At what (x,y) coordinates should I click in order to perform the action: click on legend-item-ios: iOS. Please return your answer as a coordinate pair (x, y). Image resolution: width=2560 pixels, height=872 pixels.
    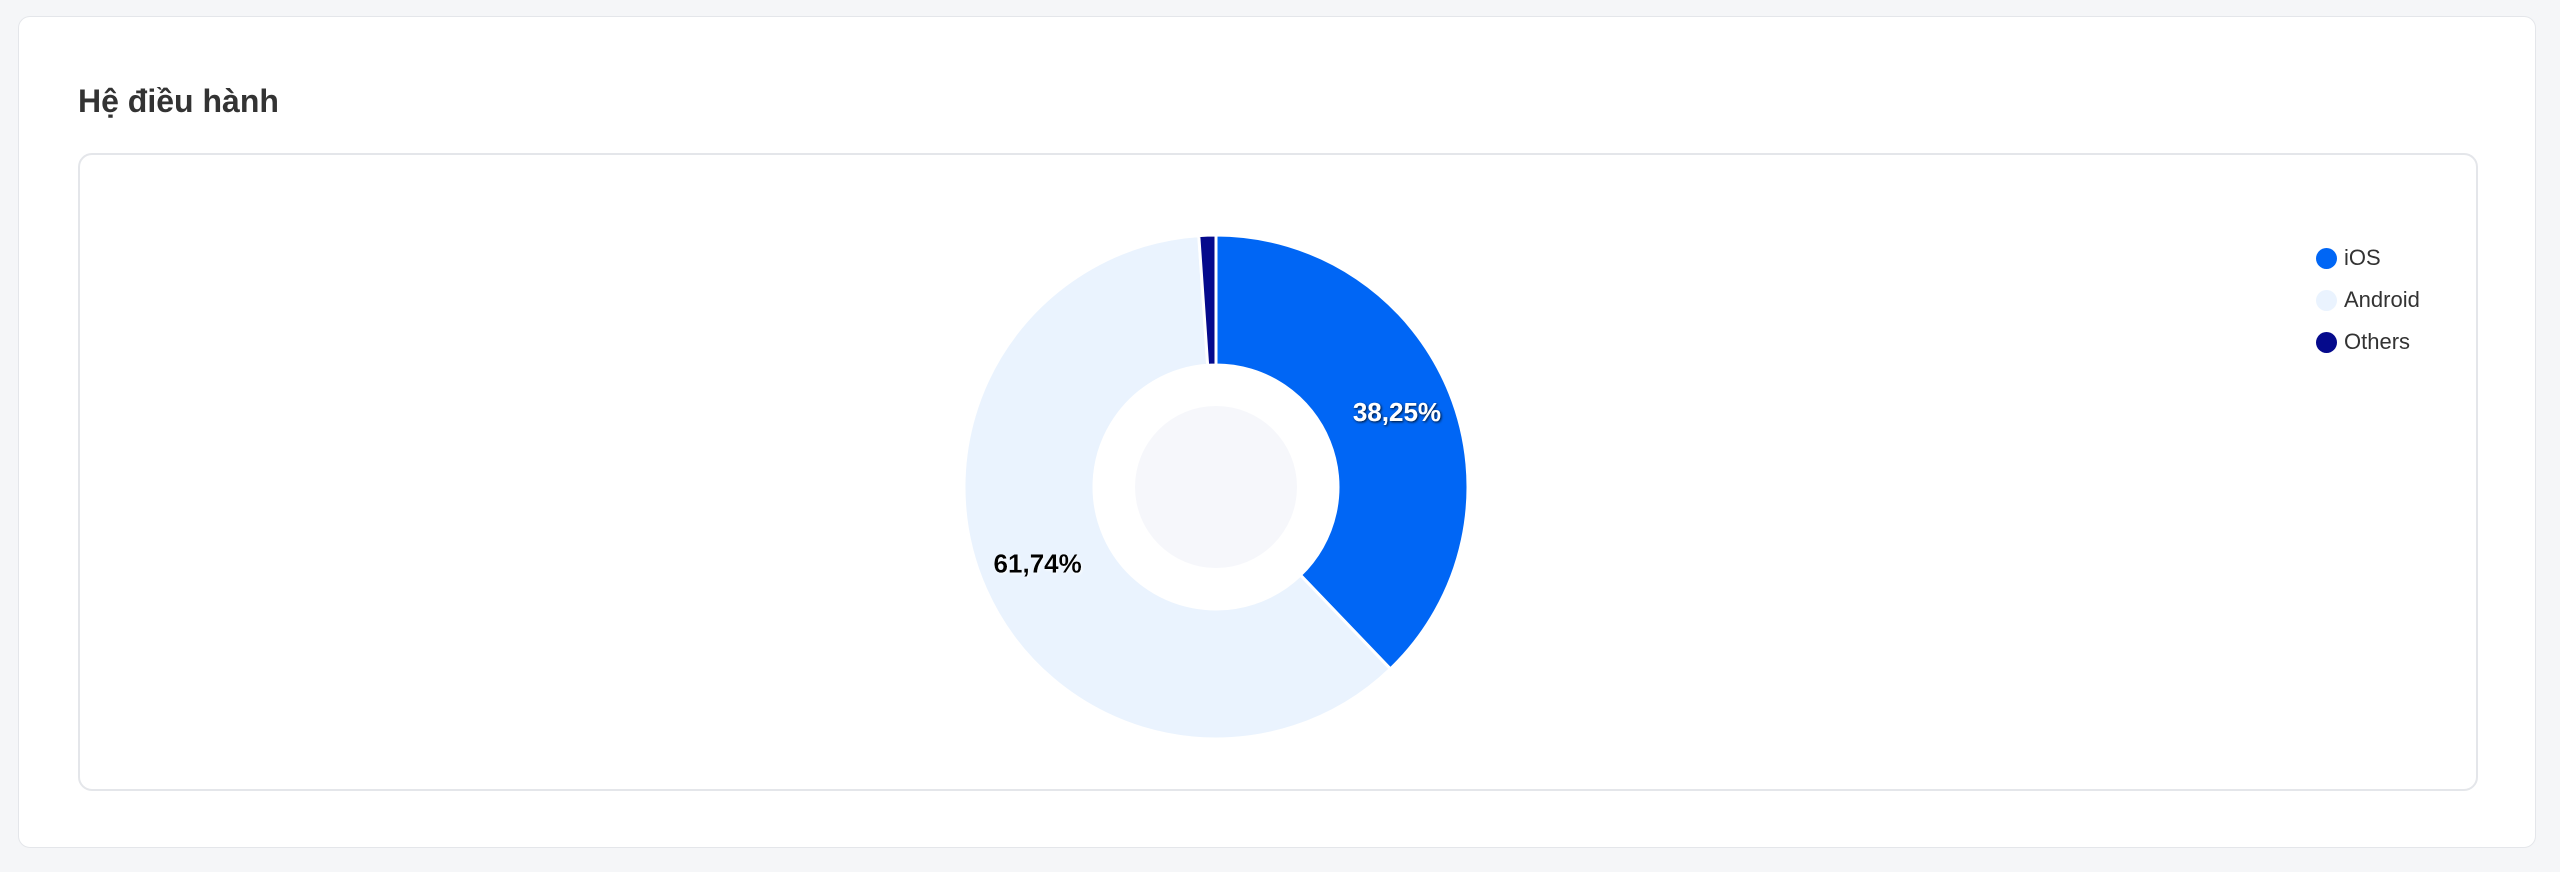
    Looking at the image, I should click on (2368, 258).